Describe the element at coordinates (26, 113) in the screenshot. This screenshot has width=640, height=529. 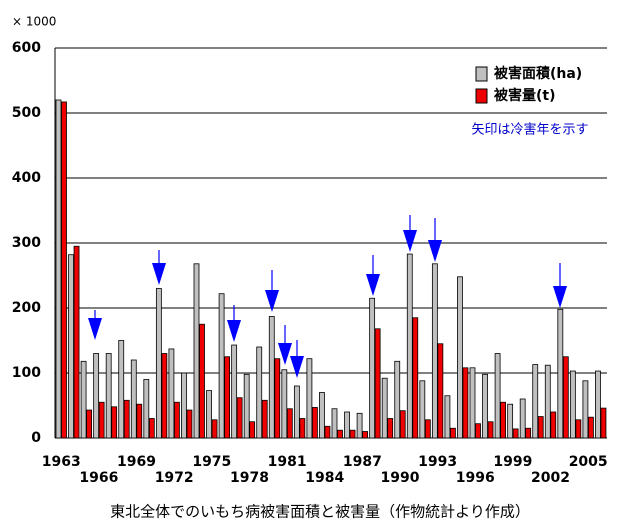
I see `y-tick-label: 500` at that location.